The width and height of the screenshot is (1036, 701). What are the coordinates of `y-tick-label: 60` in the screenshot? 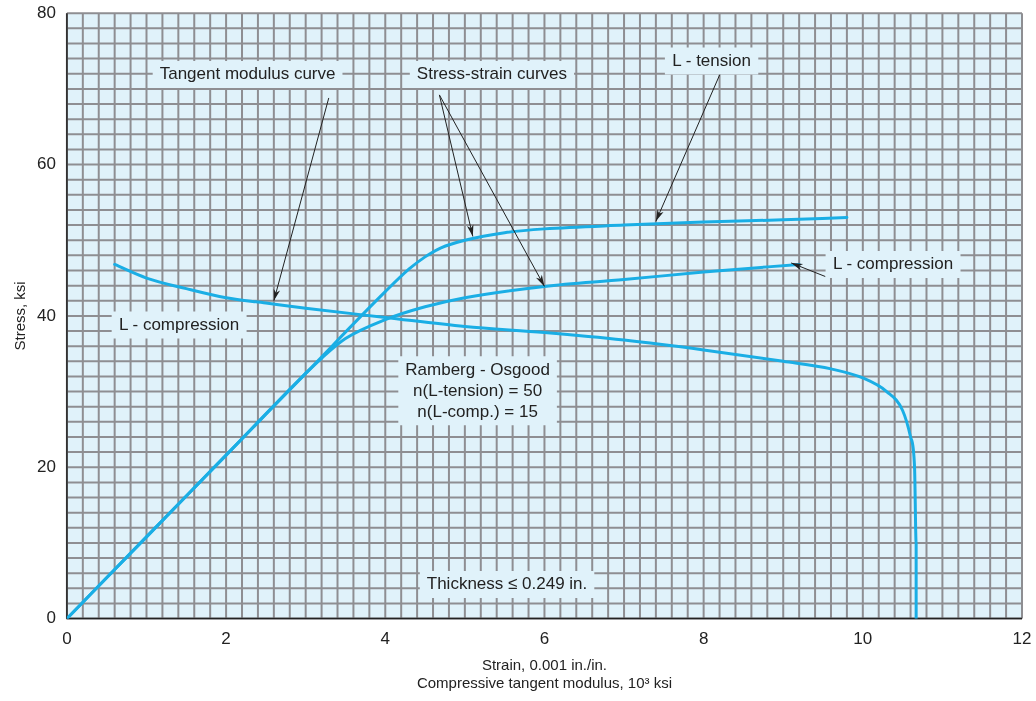 It's located at (46, 164).